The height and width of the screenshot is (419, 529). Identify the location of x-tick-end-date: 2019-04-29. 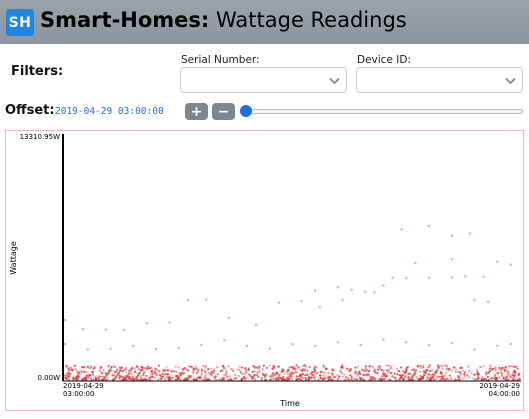
(499, 386).